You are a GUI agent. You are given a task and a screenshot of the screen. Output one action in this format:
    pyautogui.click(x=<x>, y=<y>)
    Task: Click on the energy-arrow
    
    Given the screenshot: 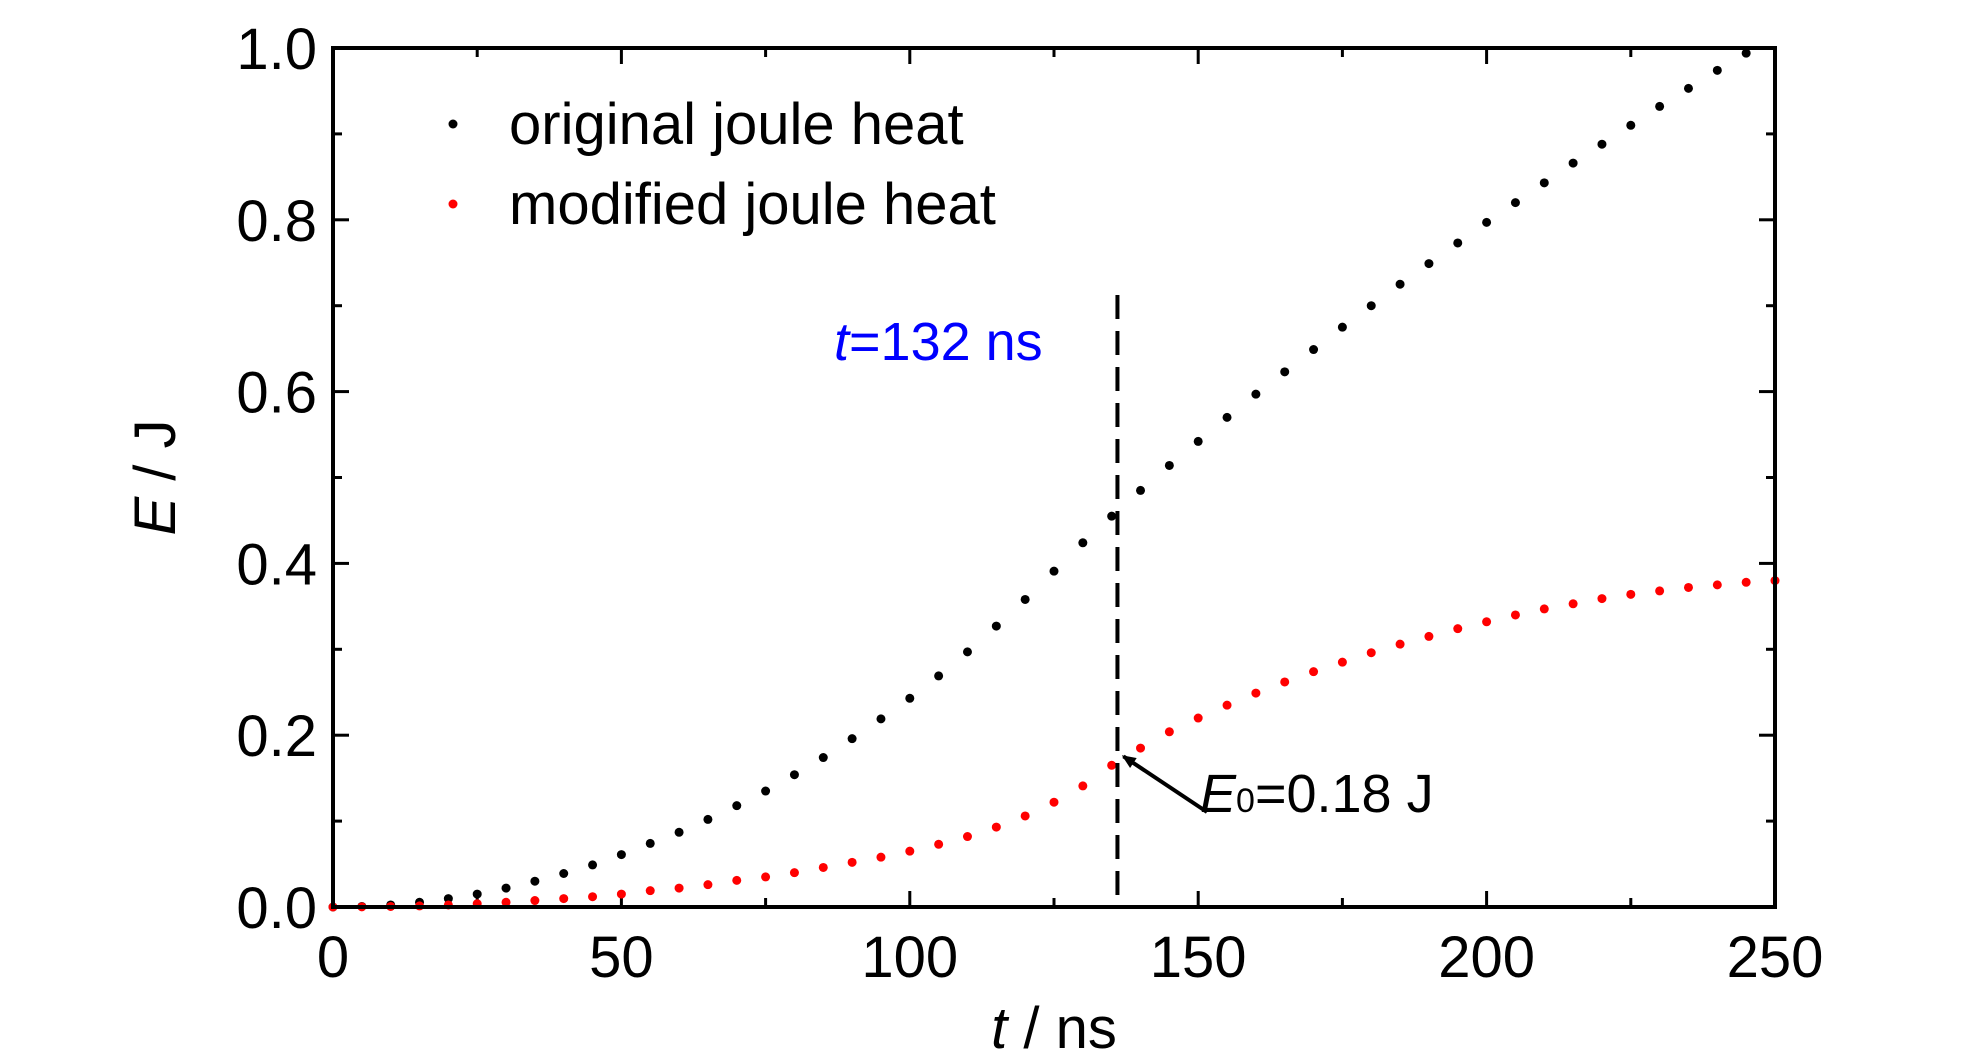 What is the action you would take?
    pyautogui.click(x=1165, y=784)
    